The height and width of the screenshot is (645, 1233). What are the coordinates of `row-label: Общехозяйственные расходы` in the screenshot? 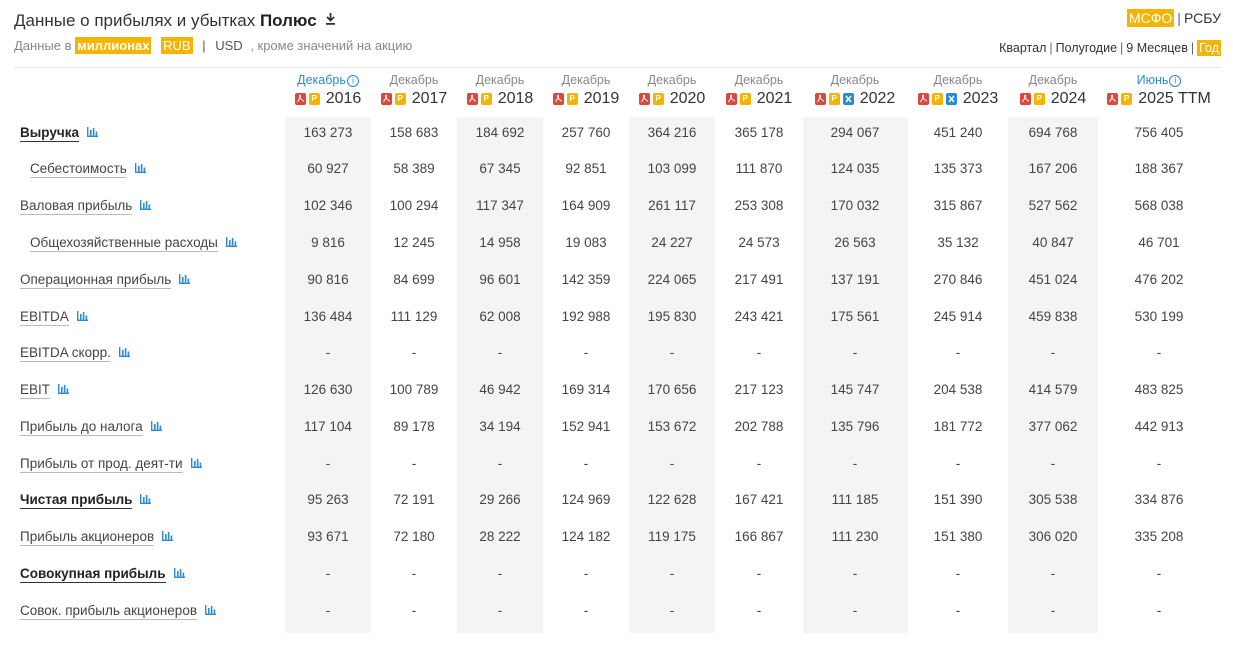 It's located at (133, 243).